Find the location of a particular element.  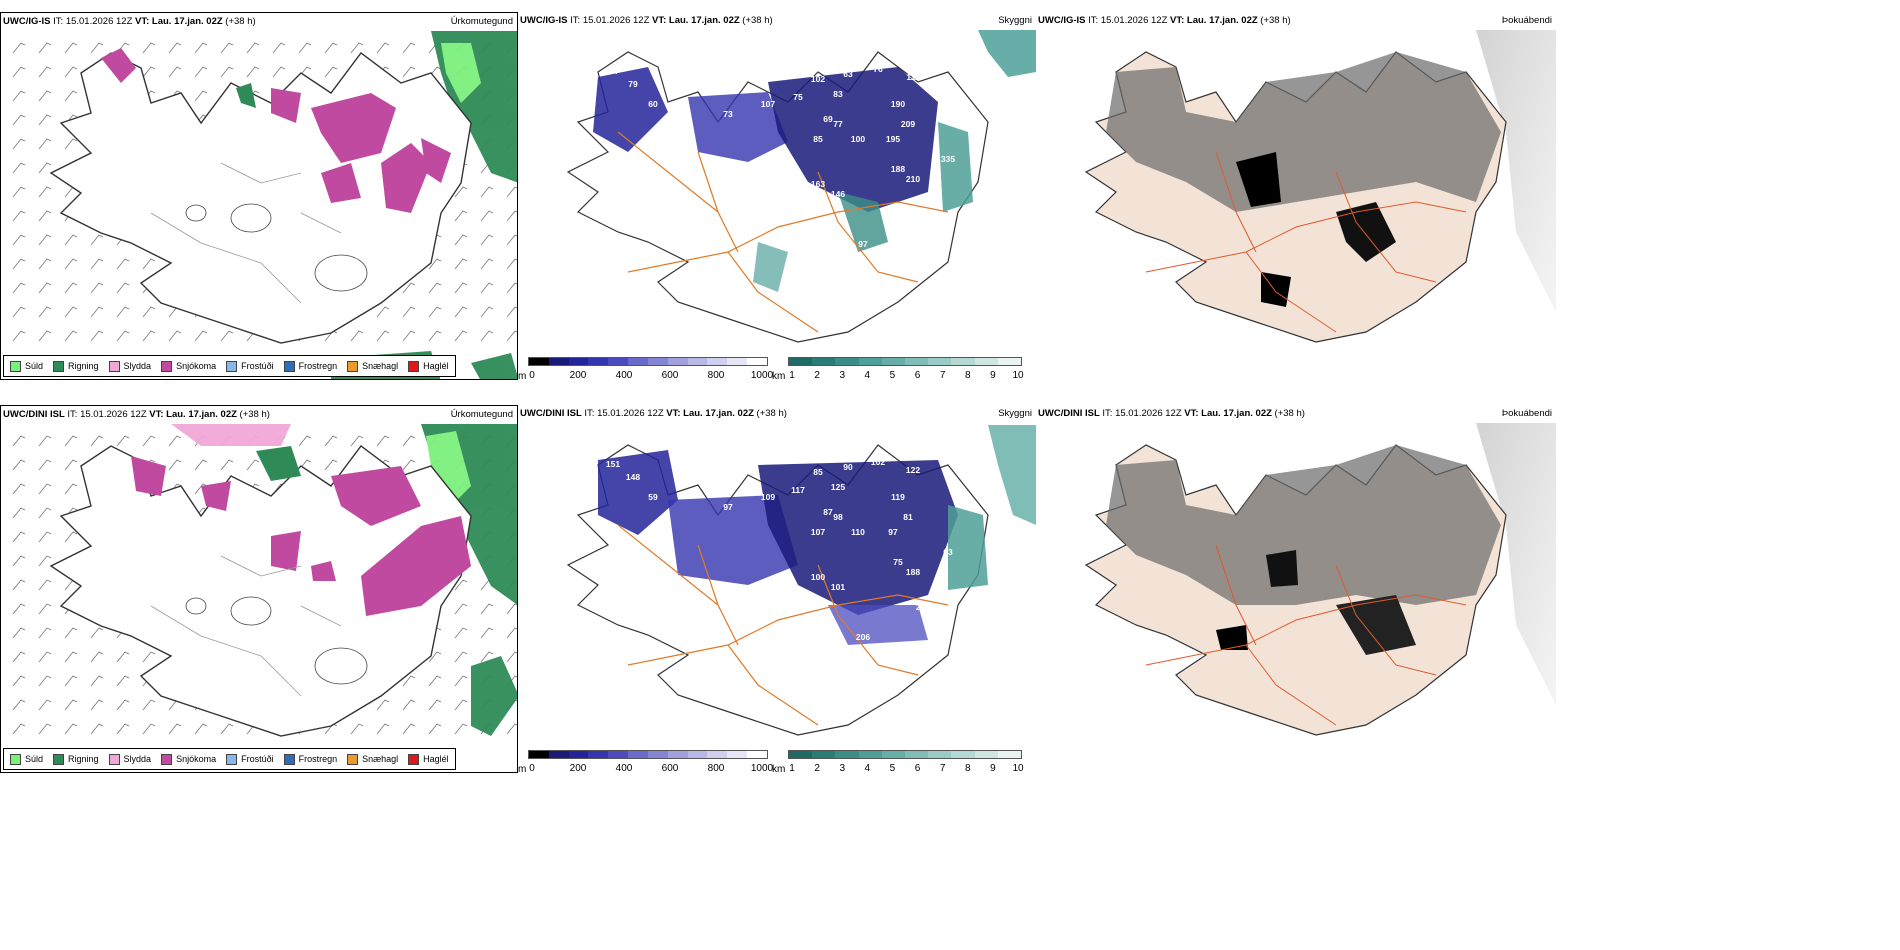

legend-item: Rigning is located at coordinates (76, 759).